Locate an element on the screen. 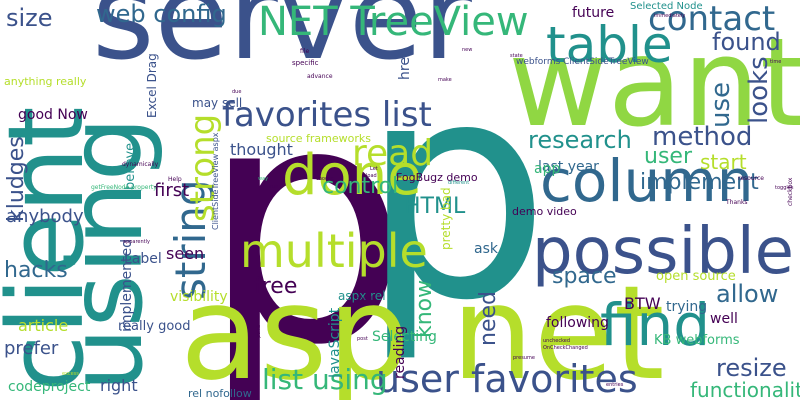  word-load: load is located at coordinates (371, 176).